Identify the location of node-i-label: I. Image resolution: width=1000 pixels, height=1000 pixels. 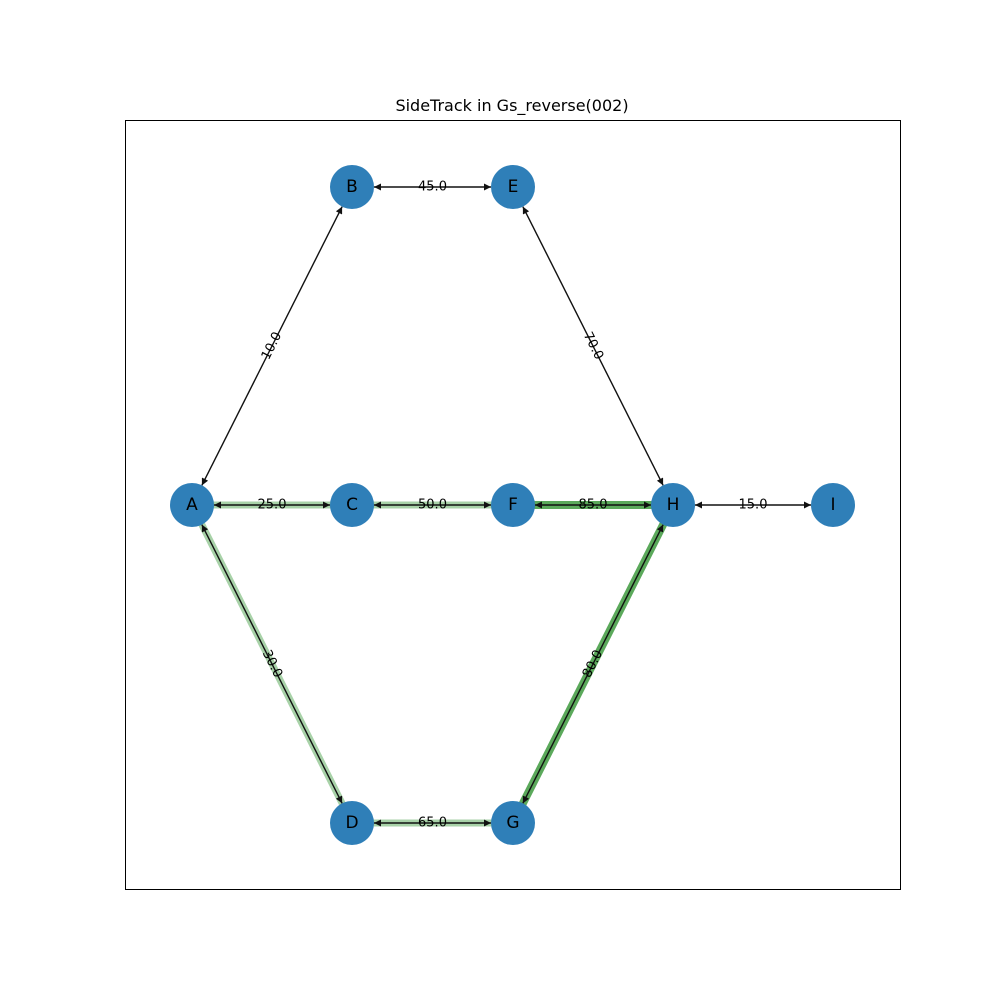
(832, 505).